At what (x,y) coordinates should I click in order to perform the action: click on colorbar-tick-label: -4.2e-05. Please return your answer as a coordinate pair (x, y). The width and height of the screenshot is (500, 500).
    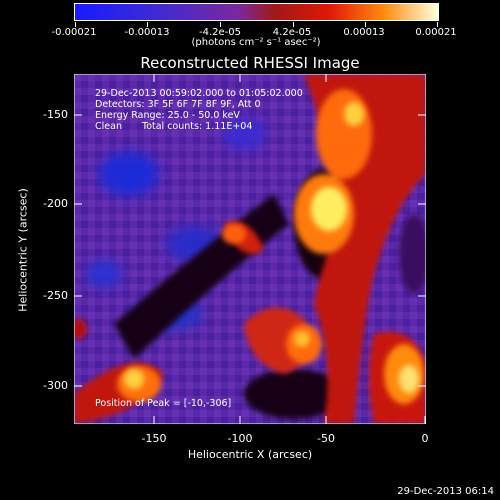
    Looking at the image, I should click on (220, 32).